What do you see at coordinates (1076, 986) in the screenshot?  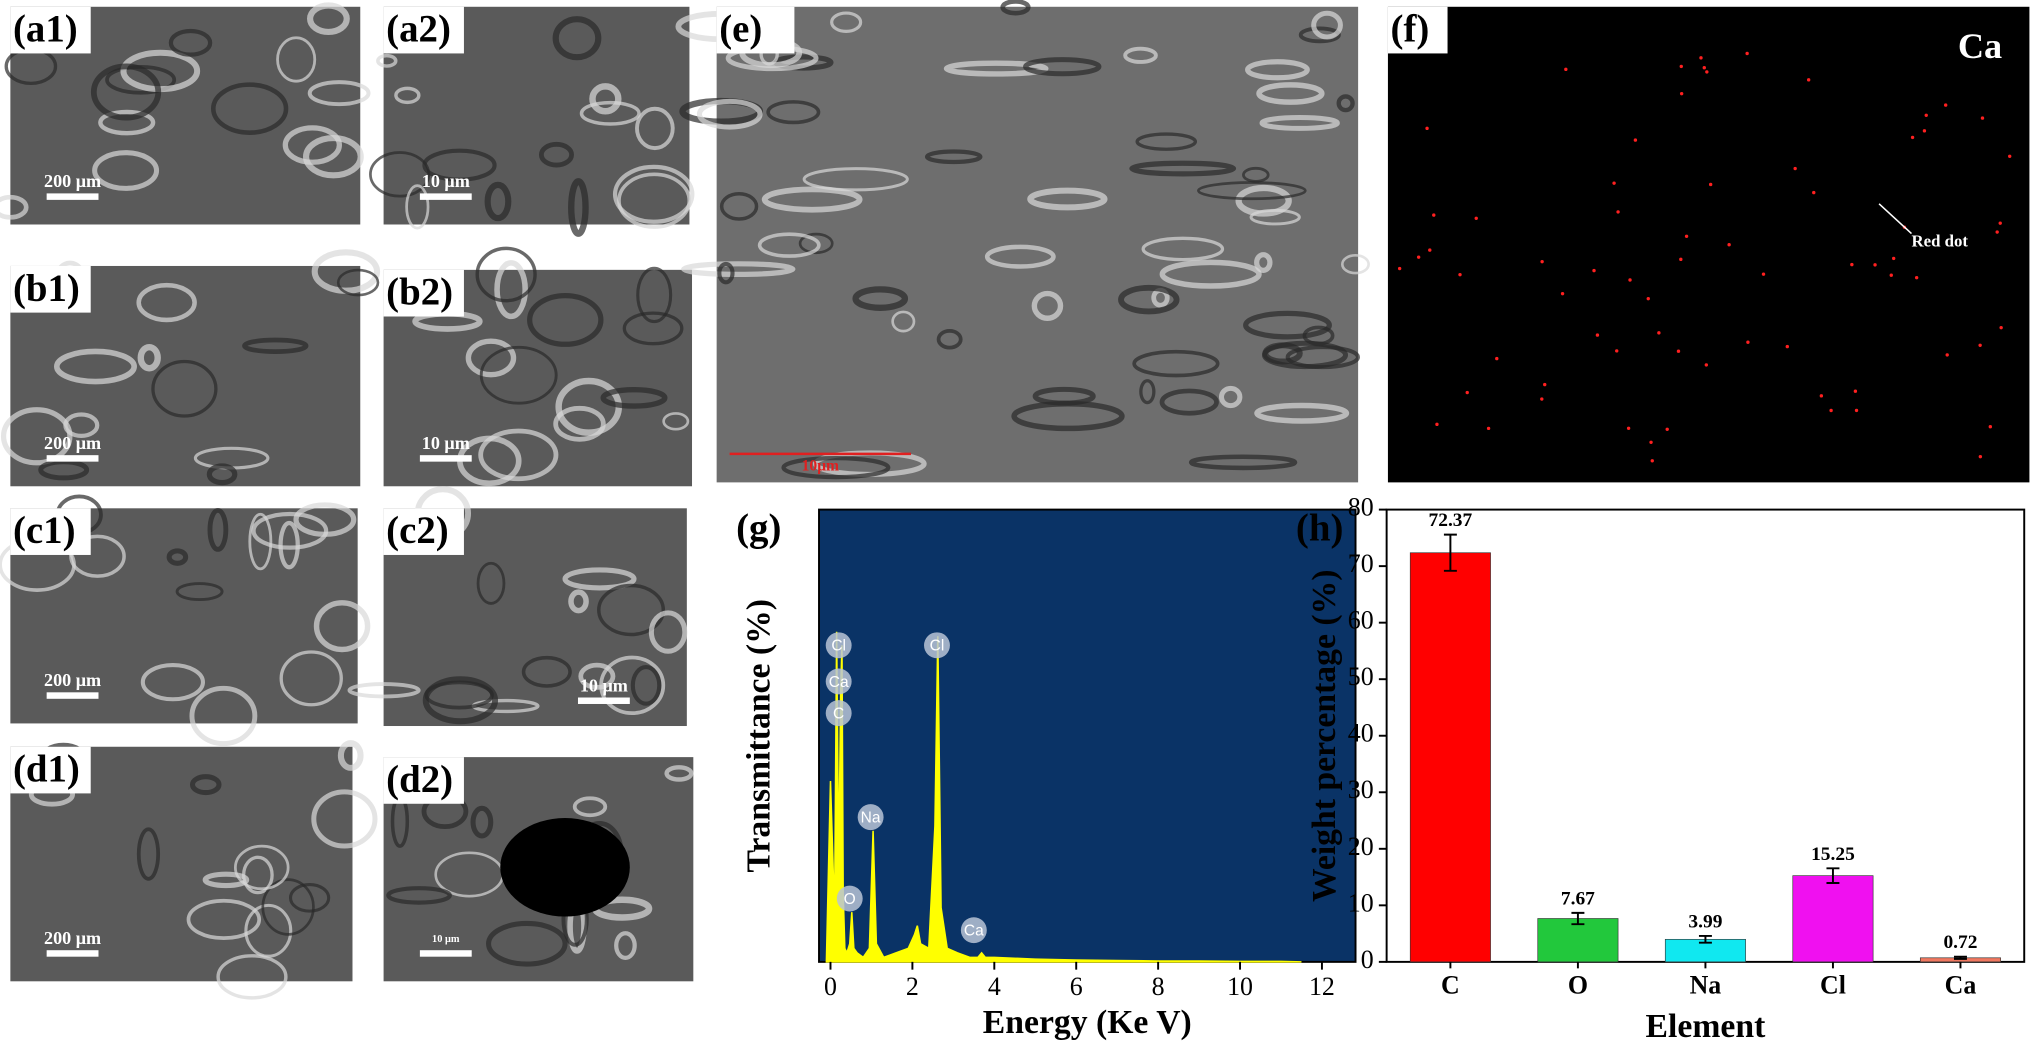 I see `x-tick-label: 6` at bounding box center [1076, 986].